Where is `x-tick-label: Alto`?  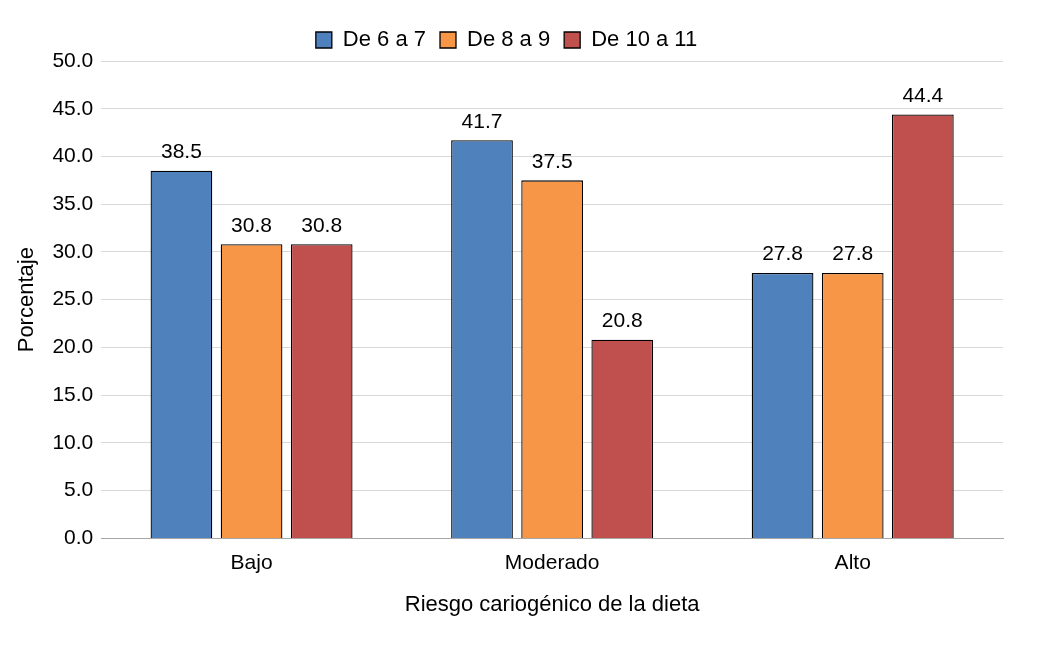 x-tick-label: Alto is located at coordinates (852, 561).